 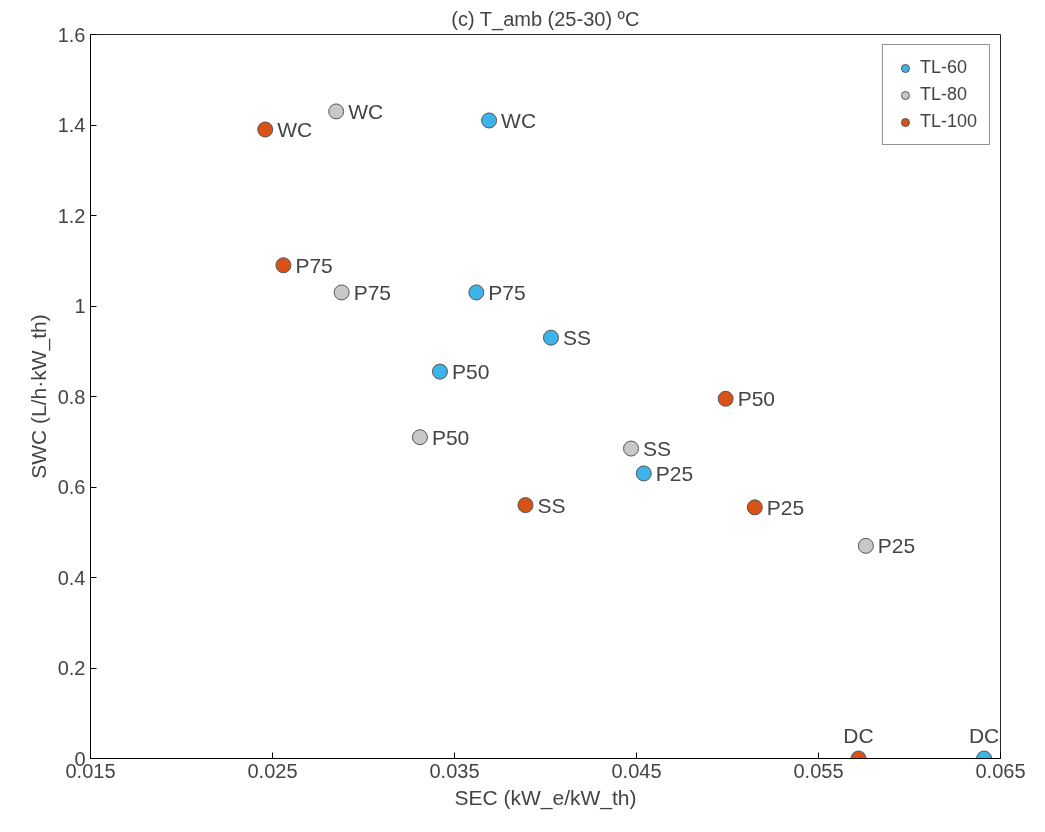 I want to click on y-tick-label: 0.4, so click(x=71, y=577).